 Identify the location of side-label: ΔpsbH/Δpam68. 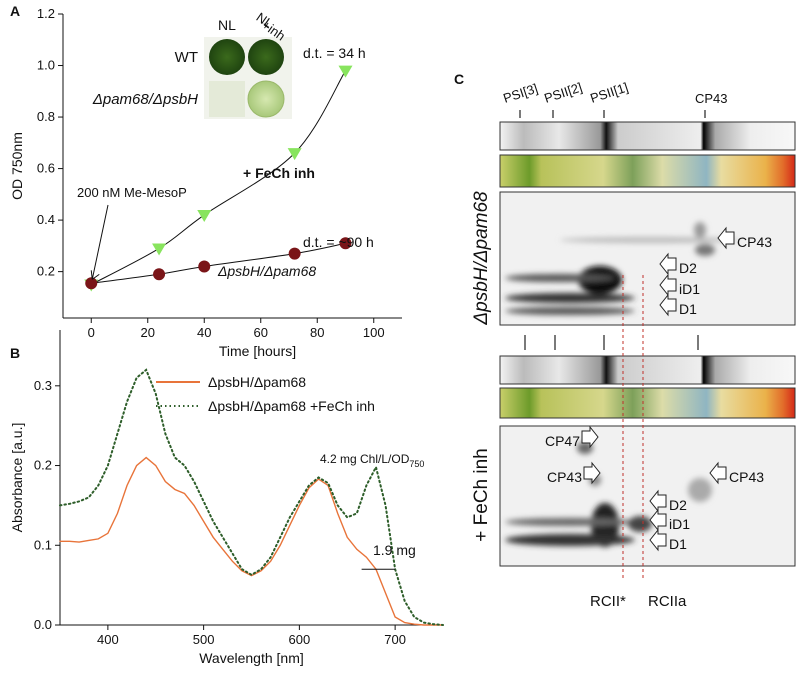
(481, 258).